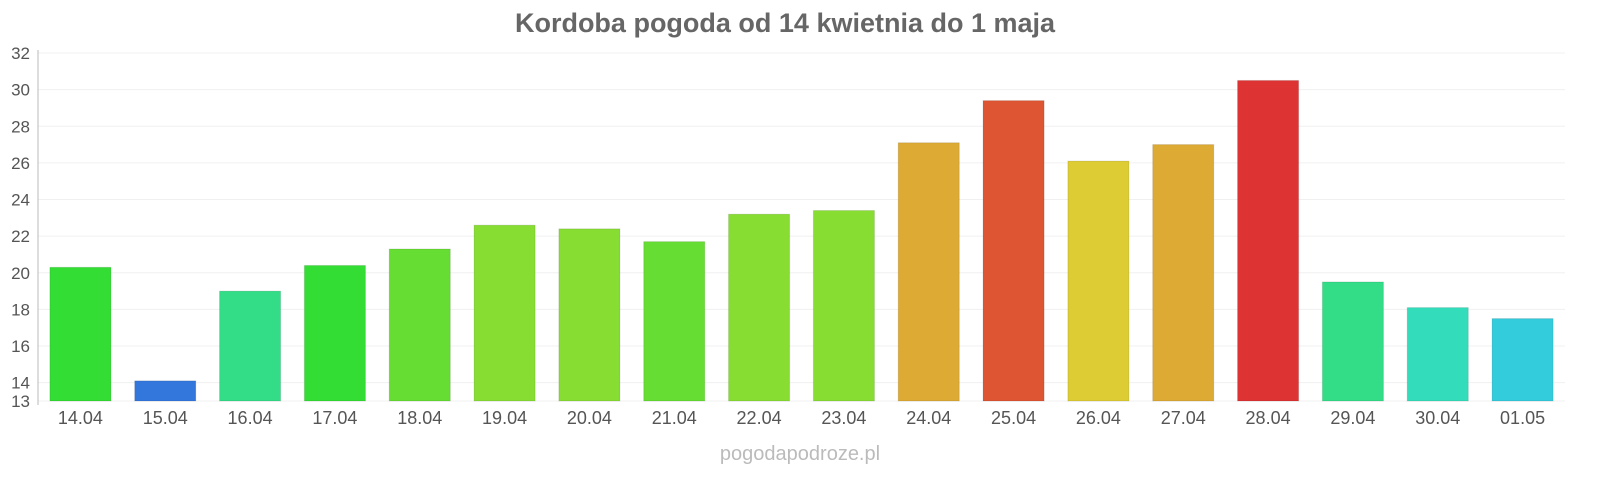 This screenshot has width=1600, height=480. I want to click on x-tick-label: 01.05, so click(1522, 418).